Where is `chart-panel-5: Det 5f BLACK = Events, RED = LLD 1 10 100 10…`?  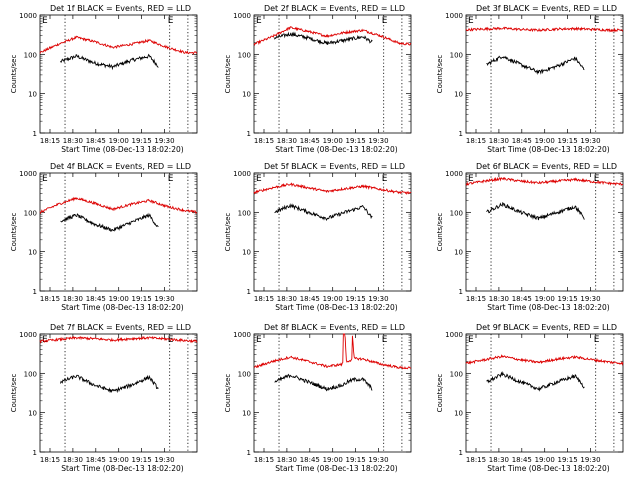 chart-panel-5: Det 5f BLACK = Events, RED = LLD 1 10 100 10… is located at coordinates (318, 237).